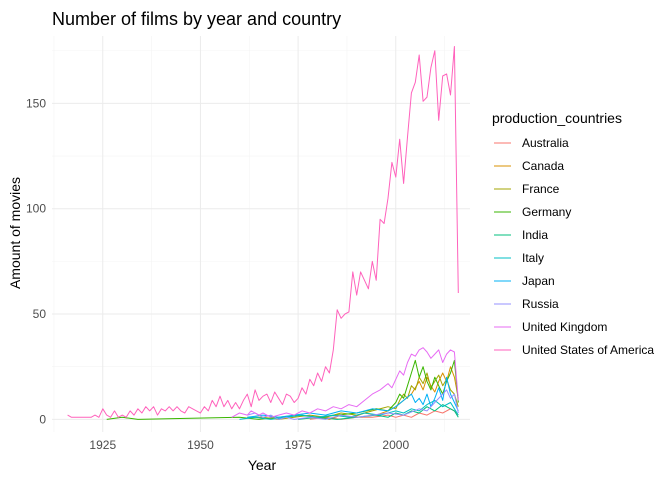 This screenshot has width=672, height=480. I want to click on legend-label-australia: Australia, so click(545, 143).